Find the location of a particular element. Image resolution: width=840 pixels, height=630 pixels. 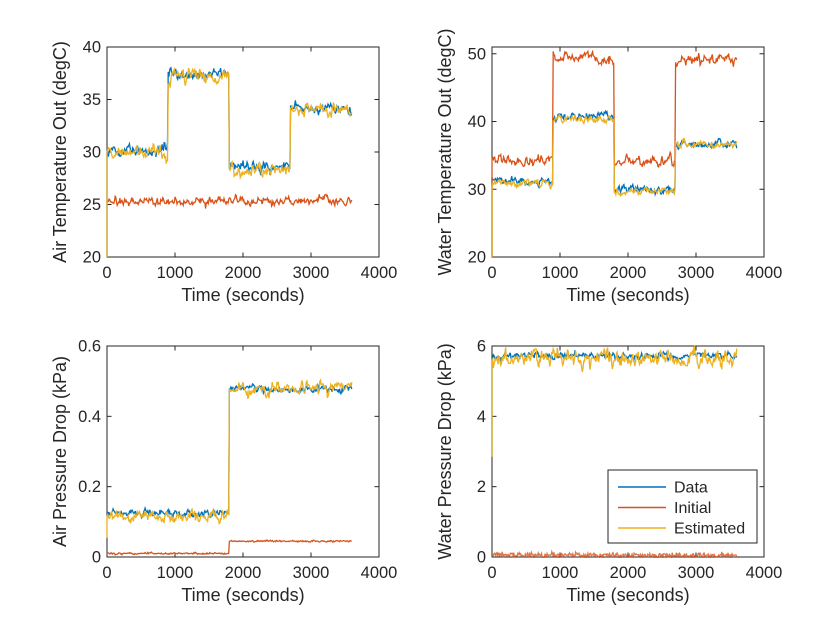

y-tick-label: 0.2 is located at coordinates (89, 487).